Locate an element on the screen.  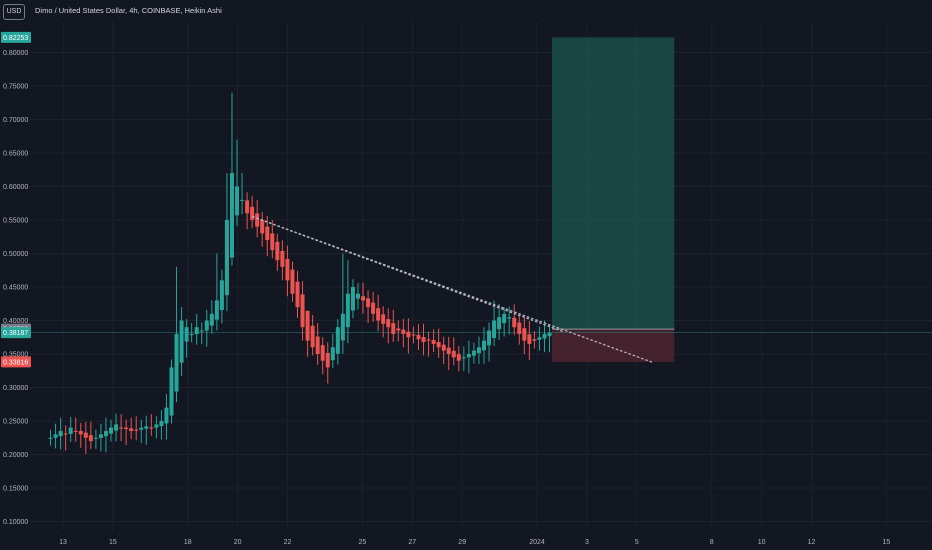
x-tick-label: 10 is located at coordinates (762, 542).